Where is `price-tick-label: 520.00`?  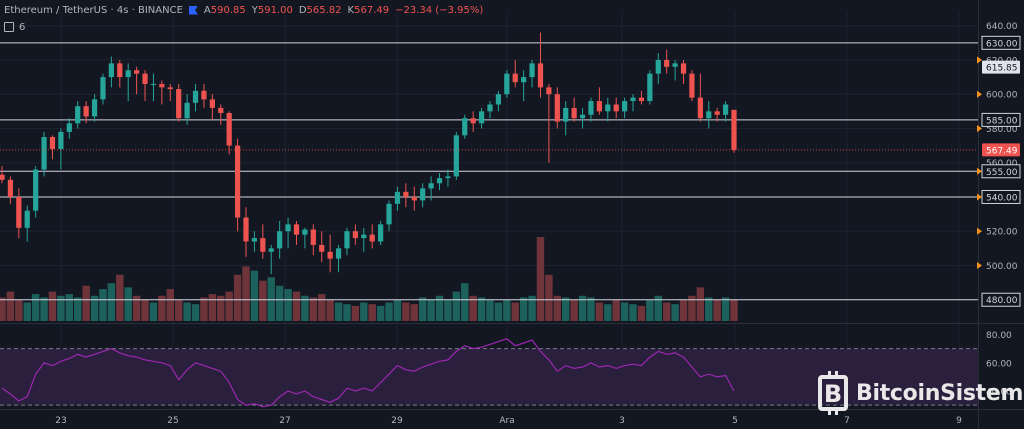
price-tick-label: 520.00 is located at coordinates (1002, 233).